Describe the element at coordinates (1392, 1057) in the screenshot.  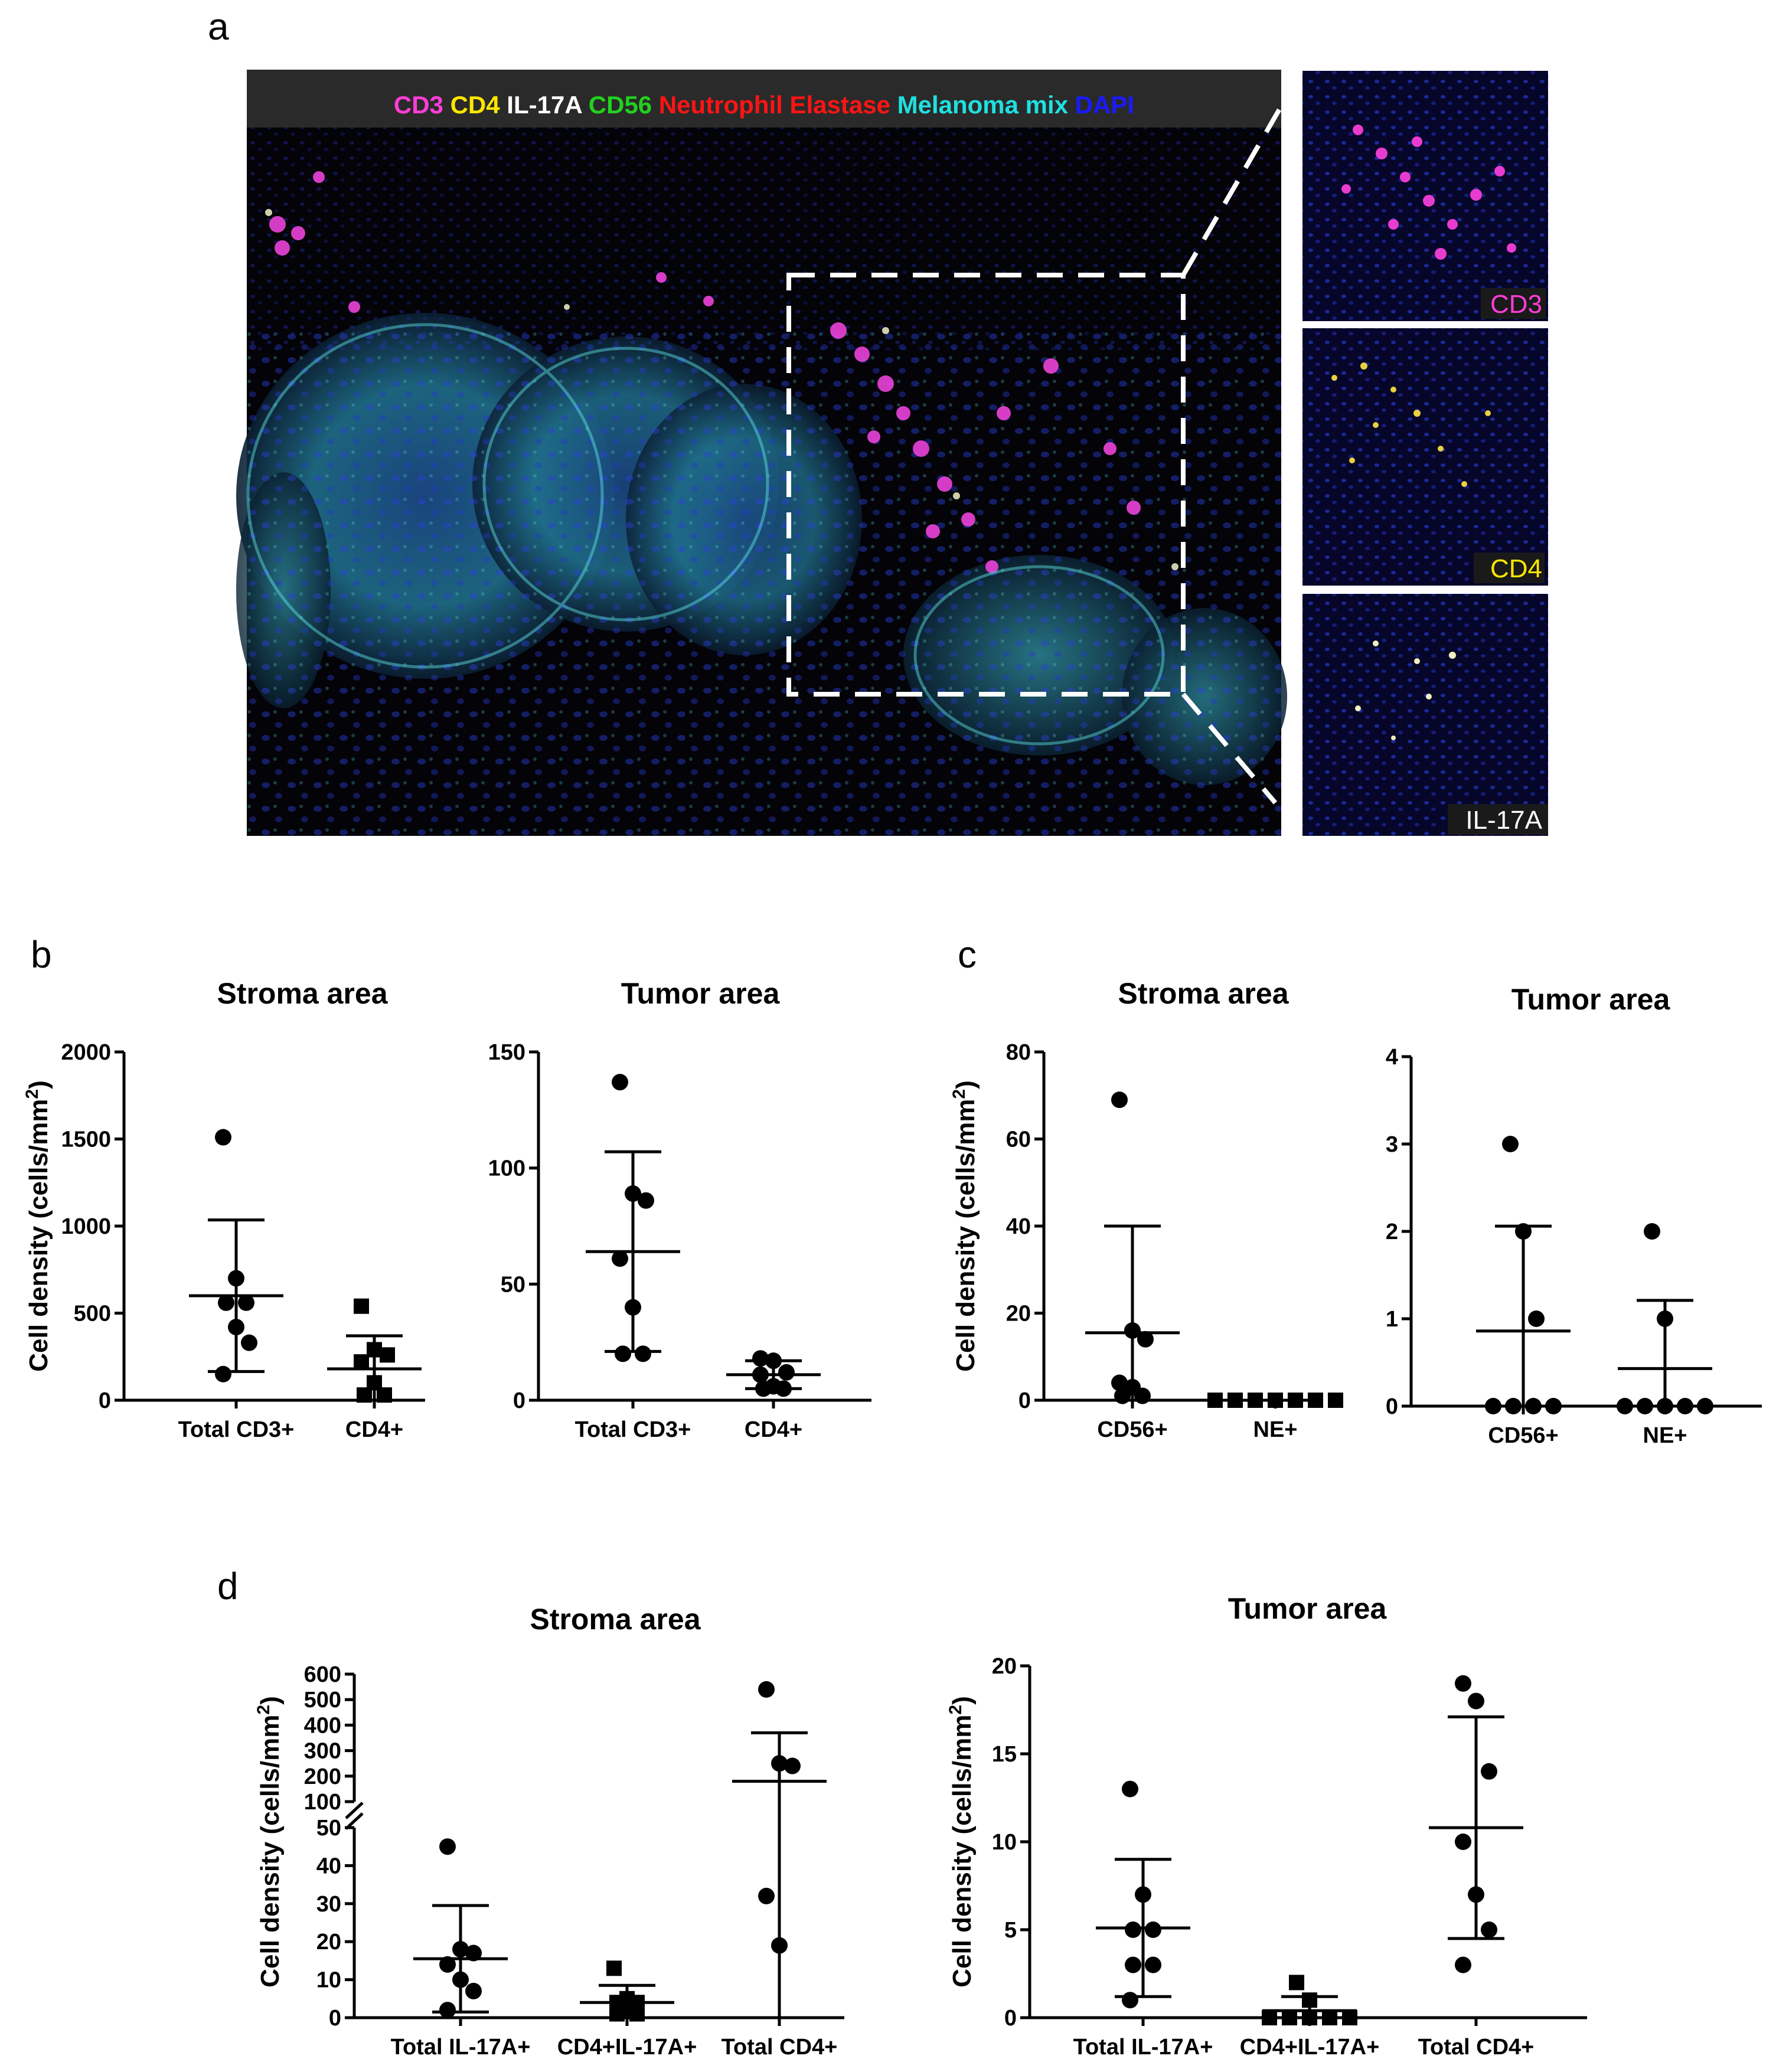
I see `y-tick-label: 4` at that location.